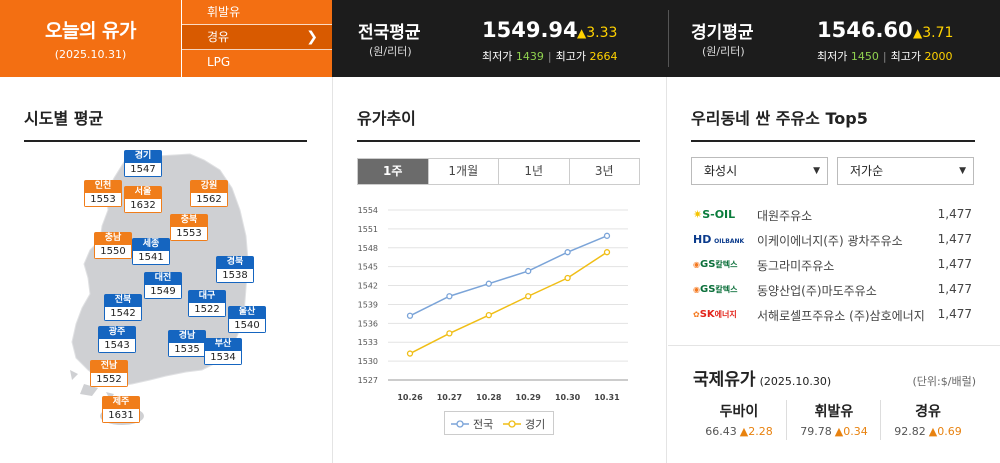  I want to click on gyeonggi-min-max: 최저가 1450 | 최고가 2000, so click(885, 56).